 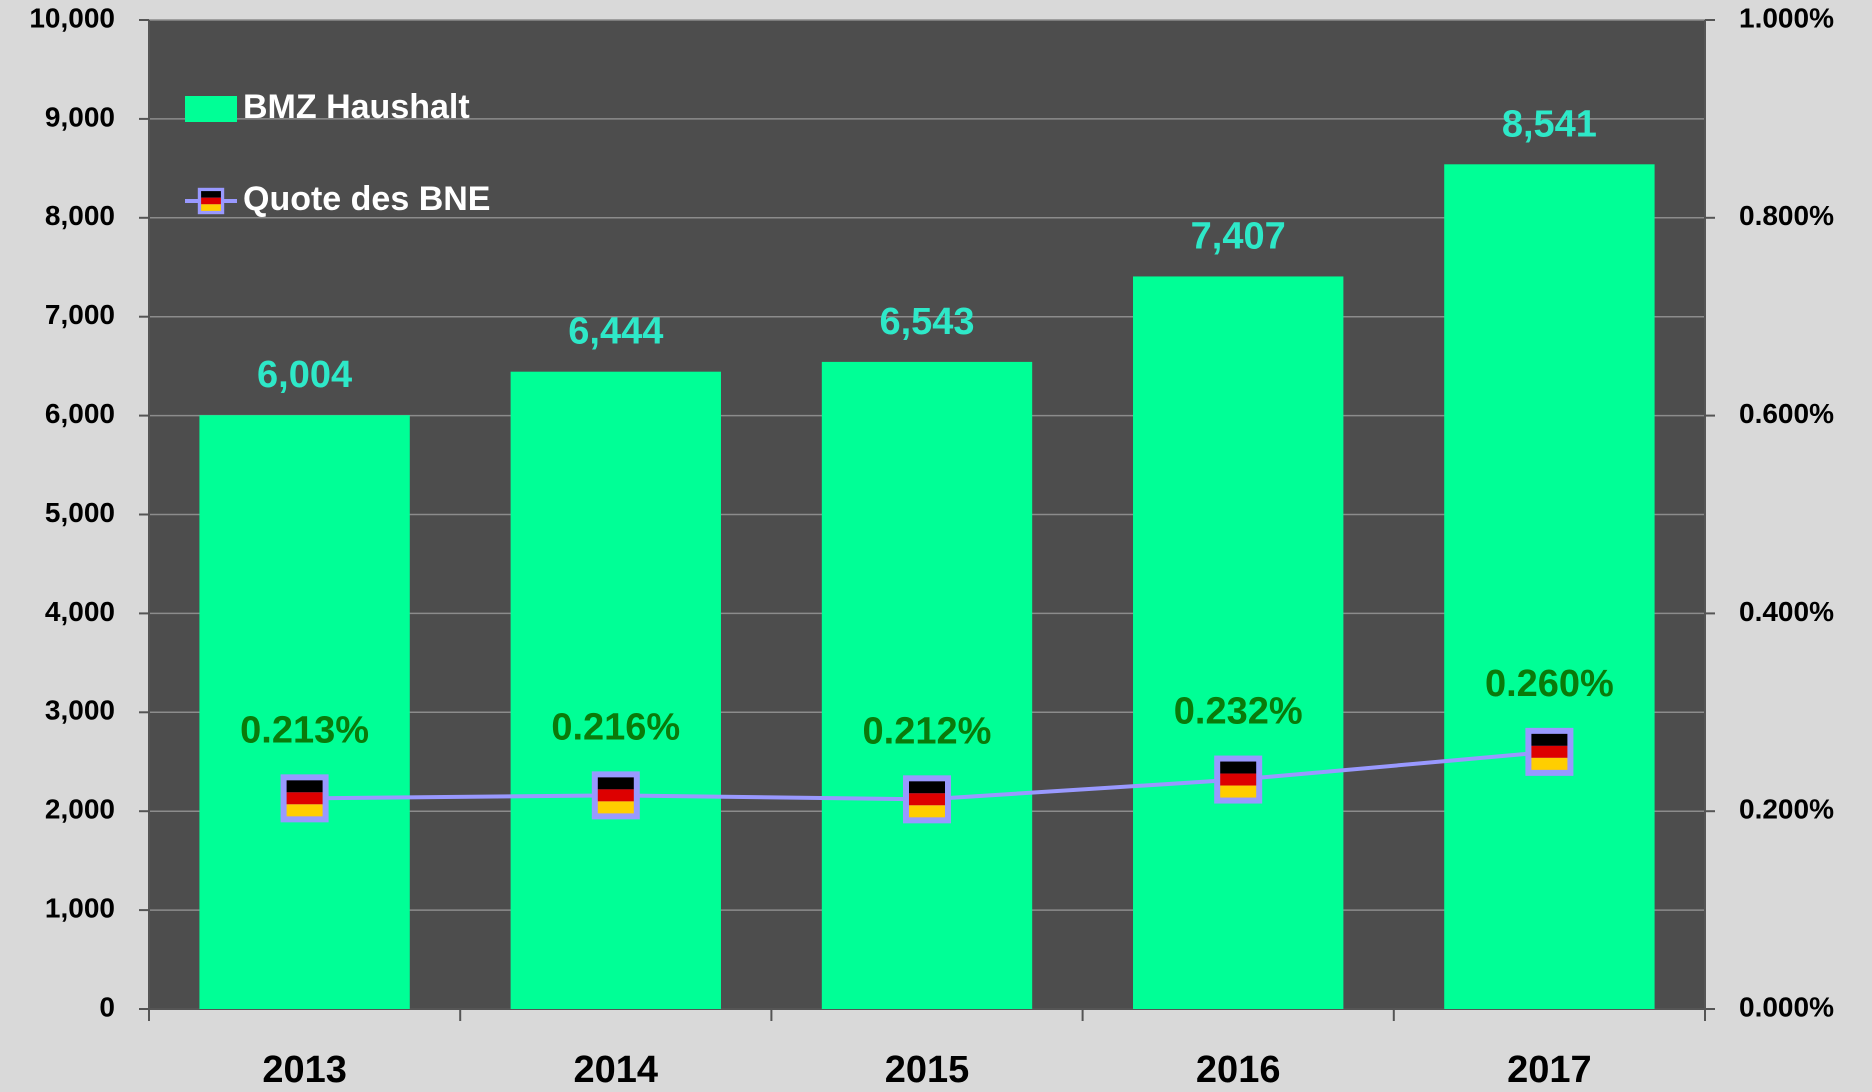 I want to click on y2-tick-label: 0.200%, so click(x=1786, y=809).